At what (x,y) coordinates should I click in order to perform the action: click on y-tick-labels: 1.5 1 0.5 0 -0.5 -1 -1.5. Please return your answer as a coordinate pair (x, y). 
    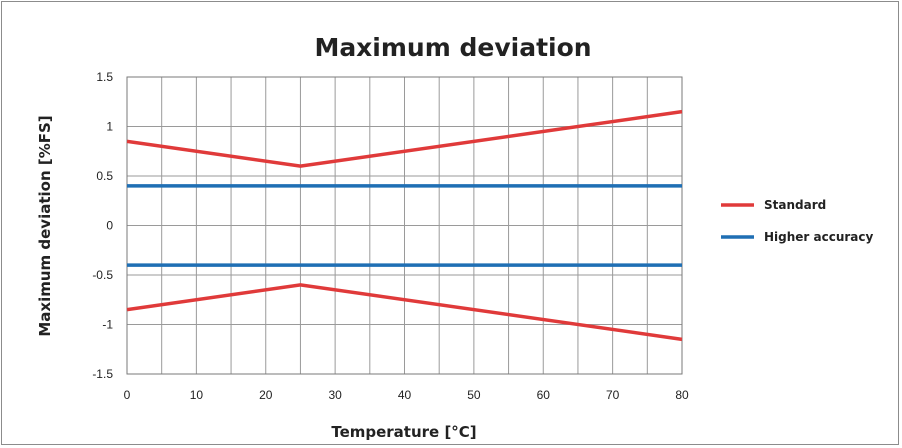
    Looking at the image, I should click on (102, 225).